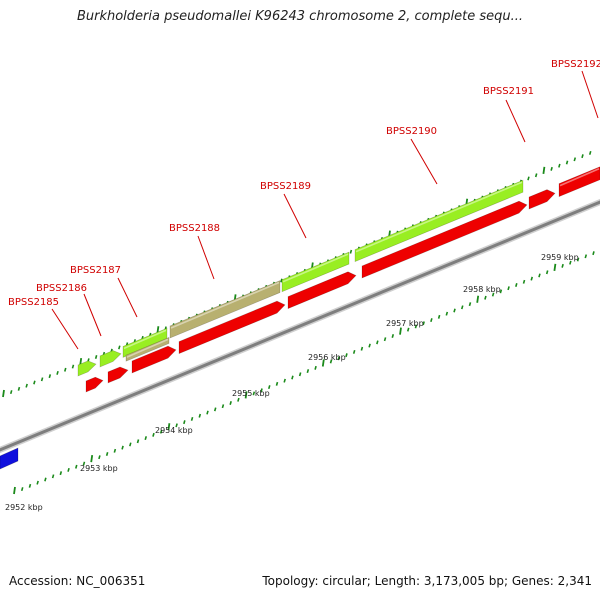 Image resolution: width=600 pixels, height=600 pixels. Describe the element at coordinates (9, 458) in the screenshot. I see `other-gene` at that location.